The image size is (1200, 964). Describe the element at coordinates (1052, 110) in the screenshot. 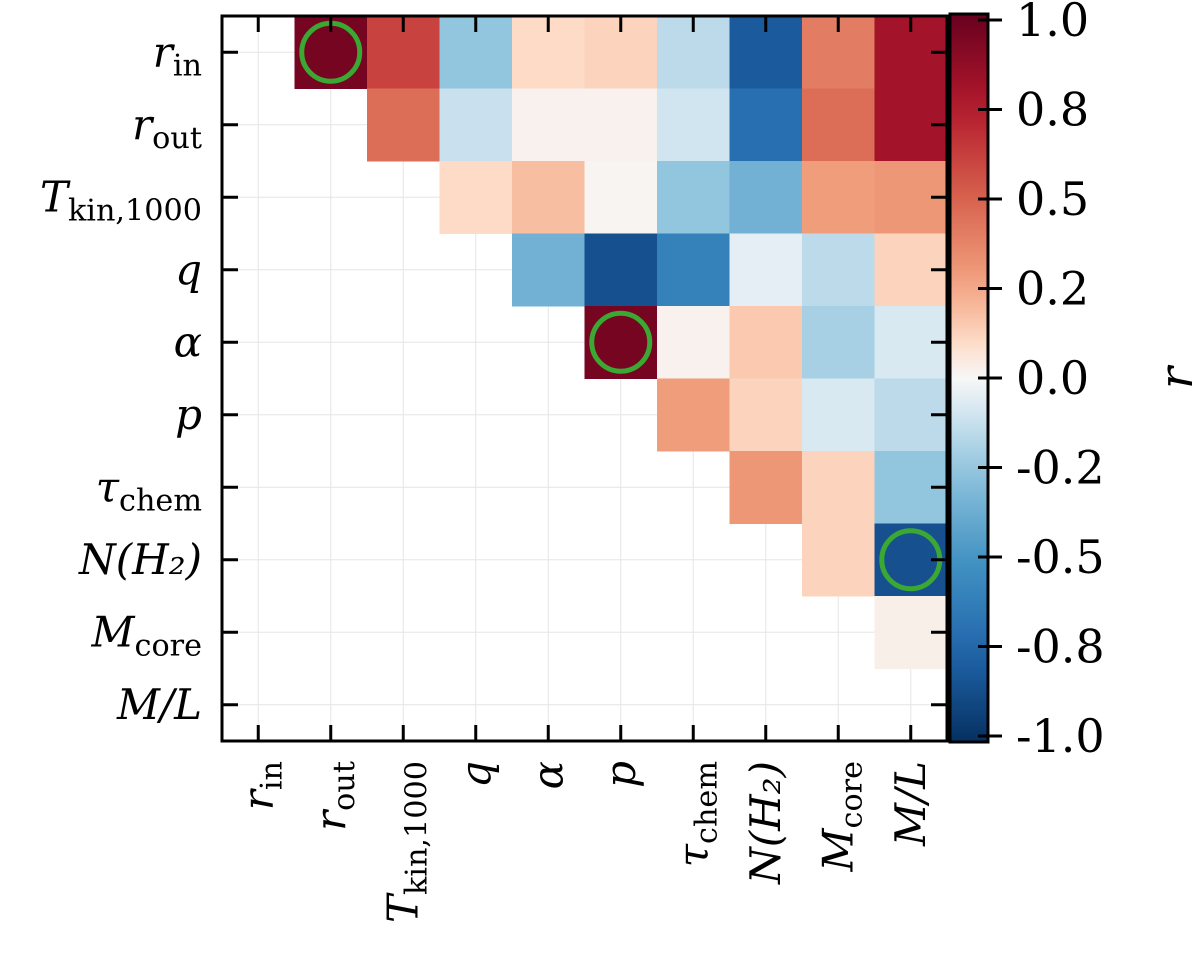

I see `colorbar-tick-label: 0.8` at that location.